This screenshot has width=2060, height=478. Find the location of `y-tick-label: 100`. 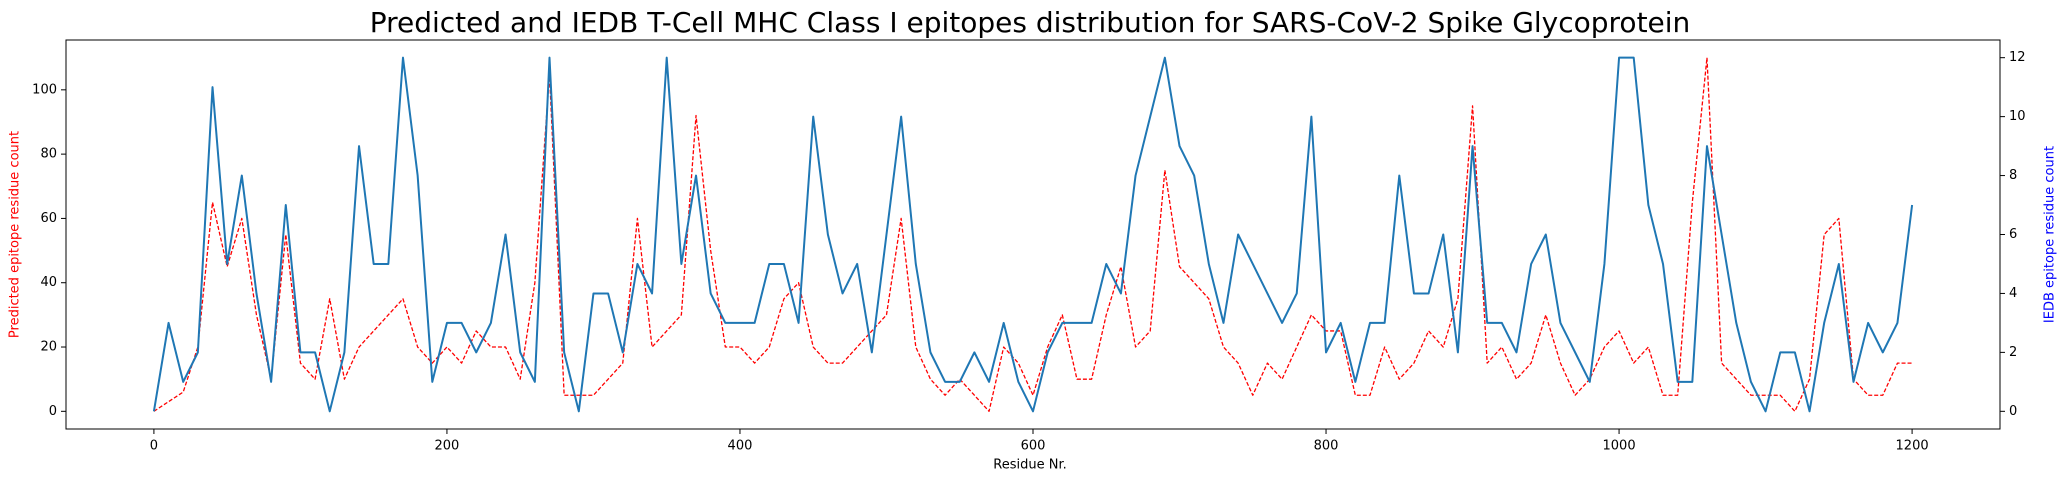

y-tick-label: 100 is located at coordinates (44, 89).